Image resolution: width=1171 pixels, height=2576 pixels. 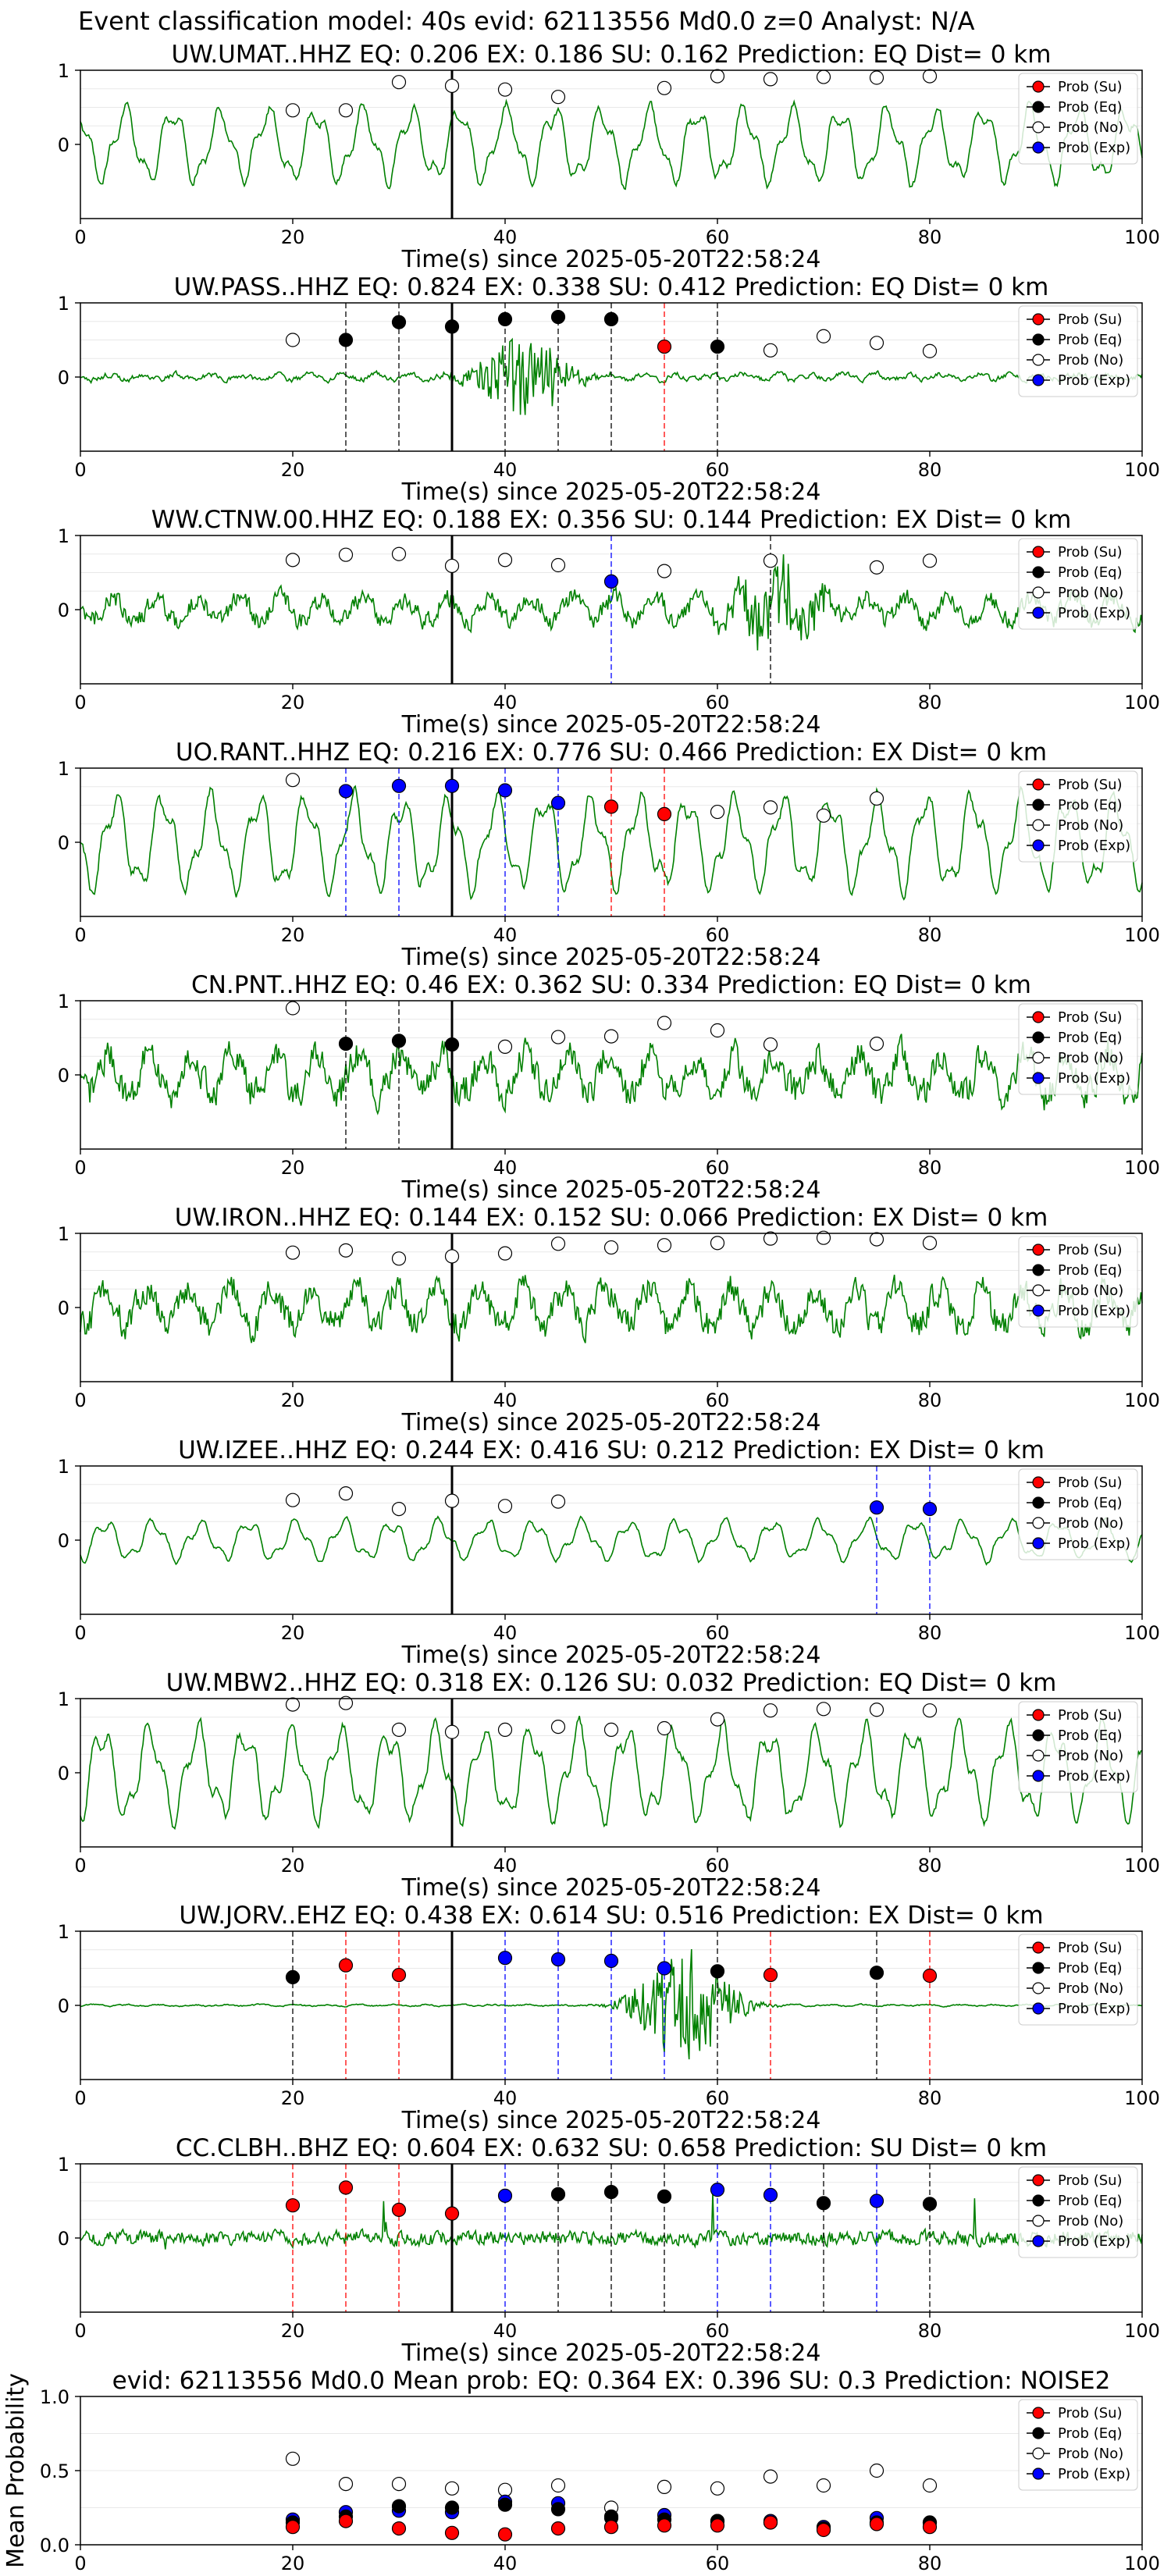 What do you see at coordinates (505, 2195) in the screenshot?
I see `marker-prob-exp` at bounding box center [505, 2195].